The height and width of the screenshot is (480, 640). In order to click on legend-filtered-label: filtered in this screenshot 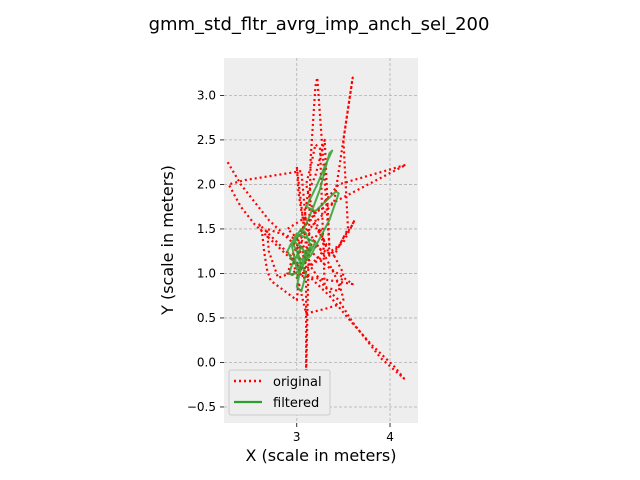, I will do `click(296, 403)`.